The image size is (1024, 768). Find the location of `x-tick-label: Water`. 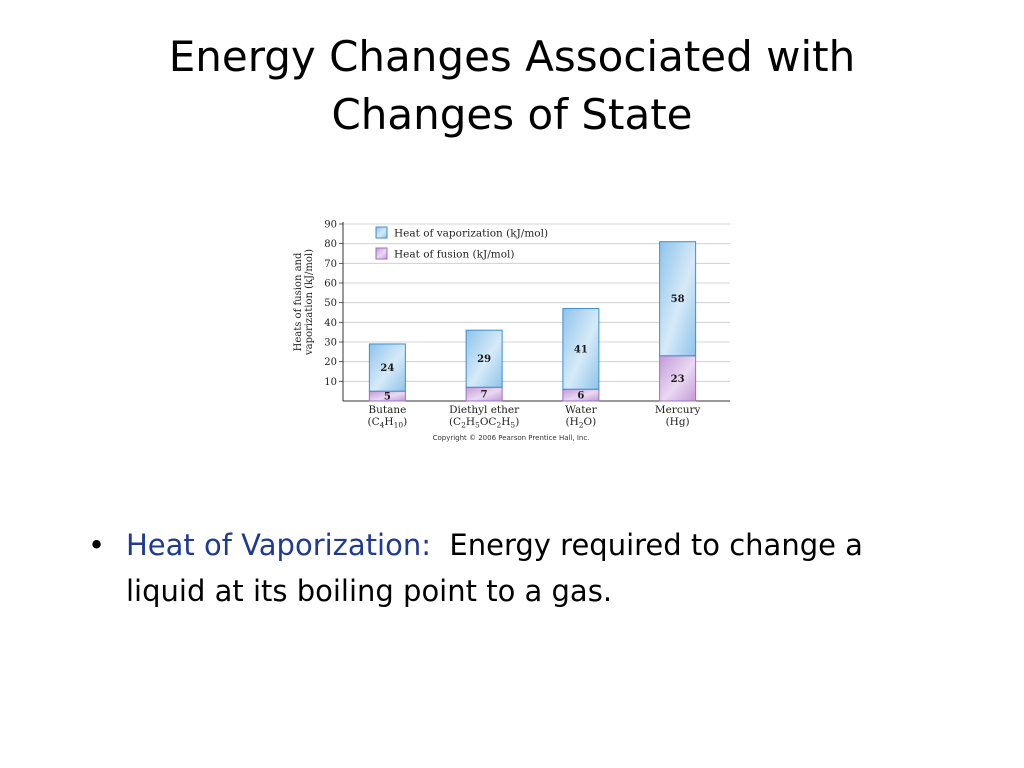

x-tick-label: Water is located at coordinates (581, 410).